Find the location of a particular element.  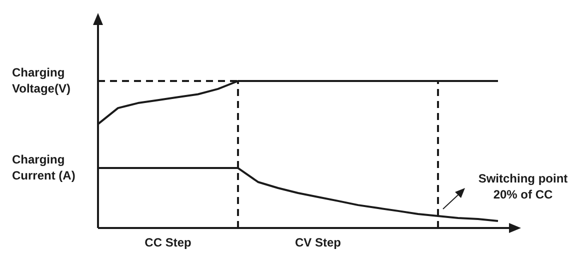

text: Charging Voltage(V) is located at coordinates (41, 80).